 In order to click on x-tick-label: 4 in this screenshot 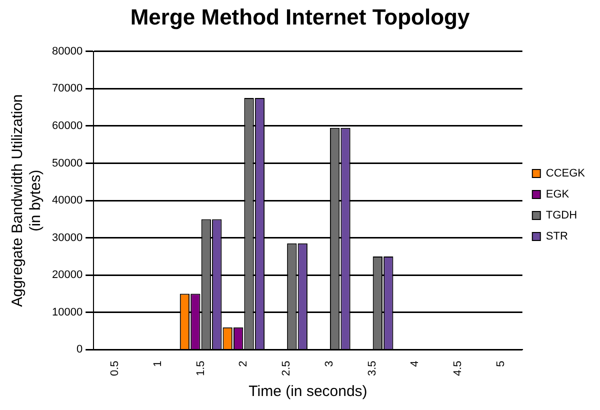, I will do `click(415, 363)`.